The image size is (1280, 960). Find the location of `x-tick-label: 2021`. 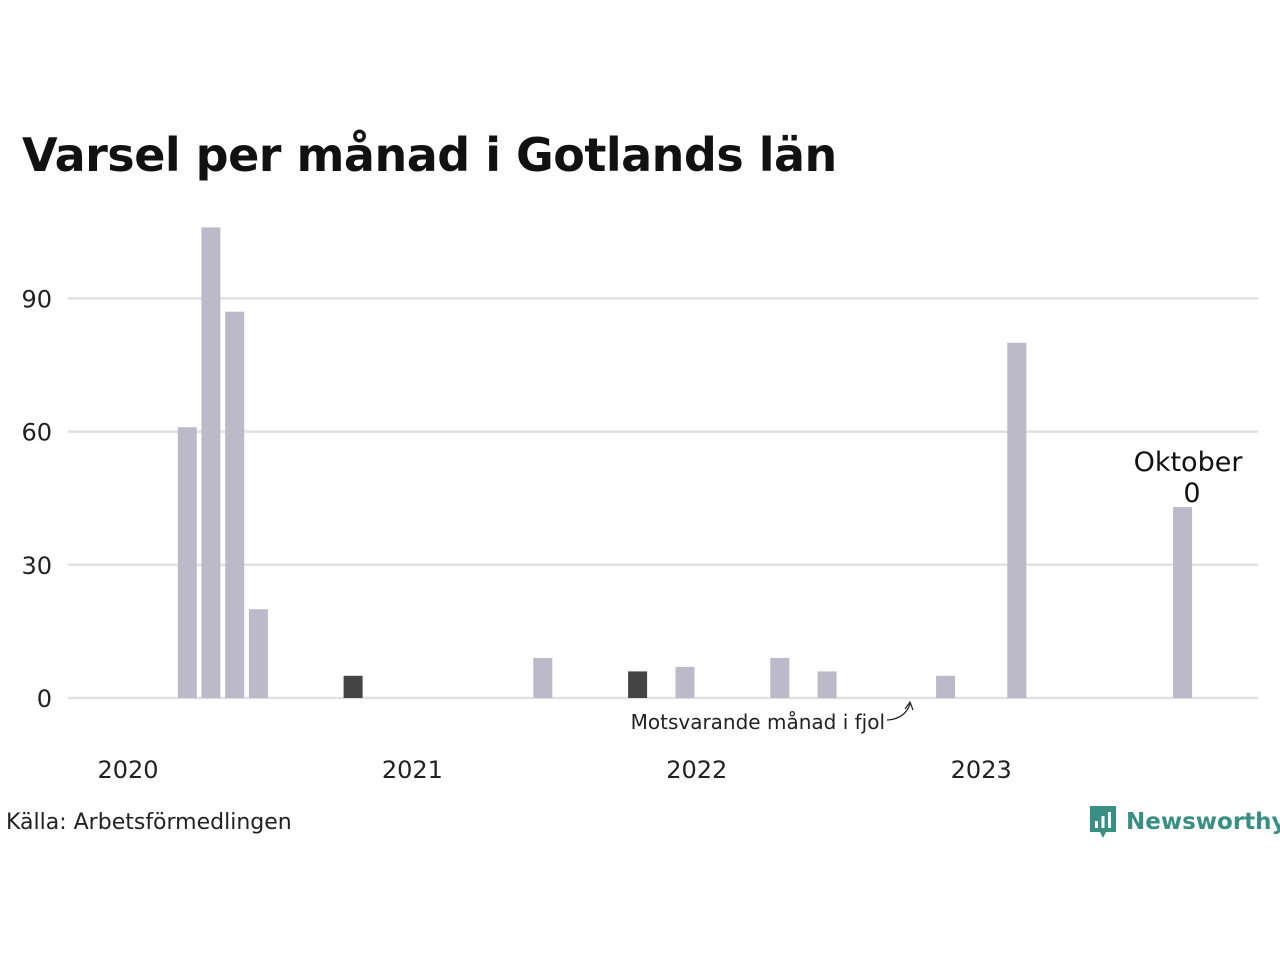

x-tick-label: 2021 is located at coordinates (412, 770).